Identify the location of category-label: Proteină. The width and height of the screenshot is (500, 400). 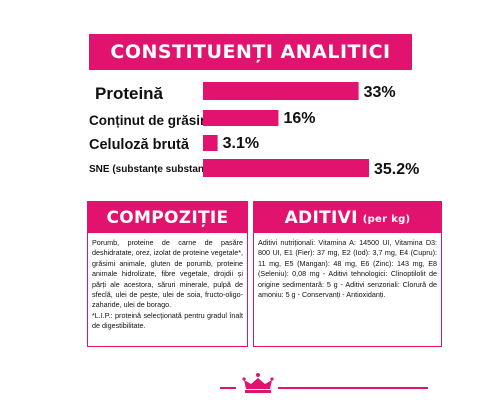
(129, 93).